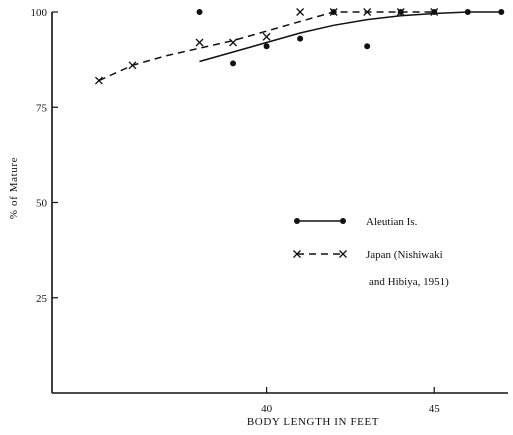 Image resolution: width=513 pixels, height=435 pixels. What do you see at coordinates (42, 299) in the screenshot?
I see `y-tick-label: 25` at bounding box center [42, 299].